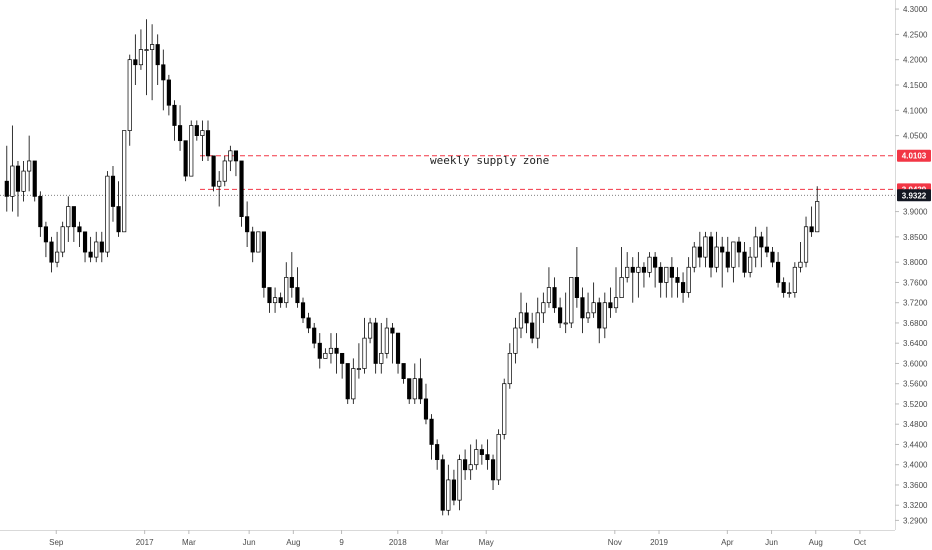 This screenshot has height=550, width=932. I want to click on time-tick-label: 2017, so click(145, 542).